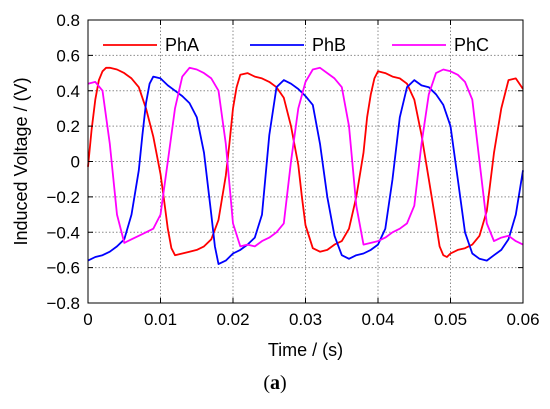 This screenshot has width=550, height=409. What do you see at coordinates (21, 161) in the screenshot?
I see `y-axis-title: Induced Voltage / (V)` at bounding box center [21, 161].